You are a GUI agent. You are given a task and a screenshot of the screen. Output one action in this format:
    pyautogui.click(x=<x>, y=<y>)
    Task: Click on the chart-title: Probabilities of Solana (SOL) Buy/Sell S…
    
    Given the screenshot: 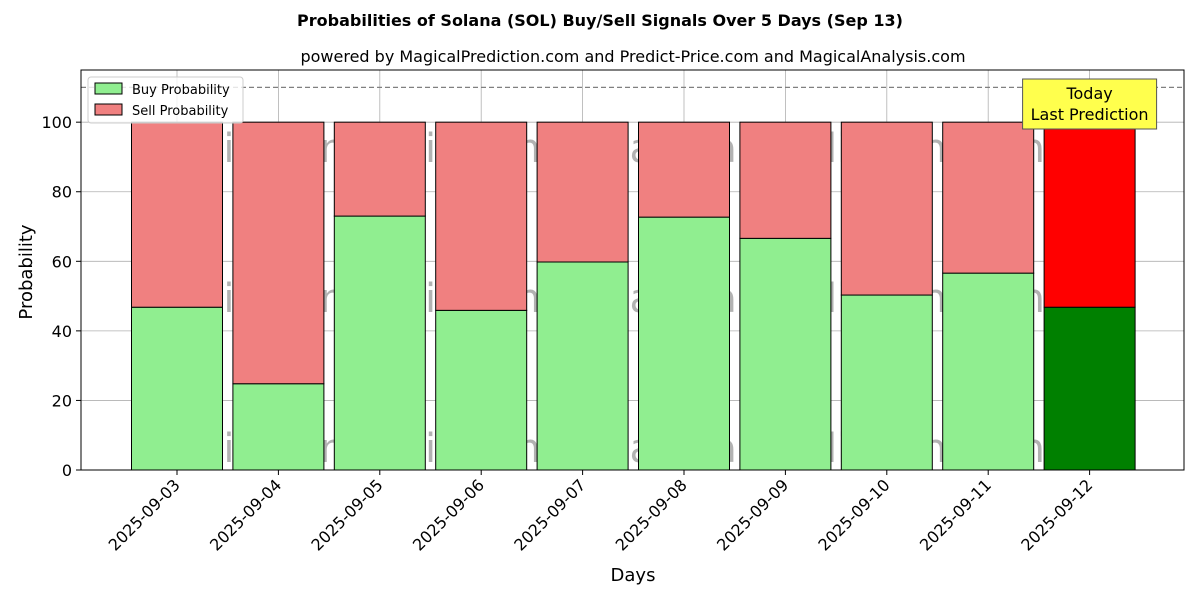 What is the action you would take?
    pyautogui.click(x=600, y=20)
    